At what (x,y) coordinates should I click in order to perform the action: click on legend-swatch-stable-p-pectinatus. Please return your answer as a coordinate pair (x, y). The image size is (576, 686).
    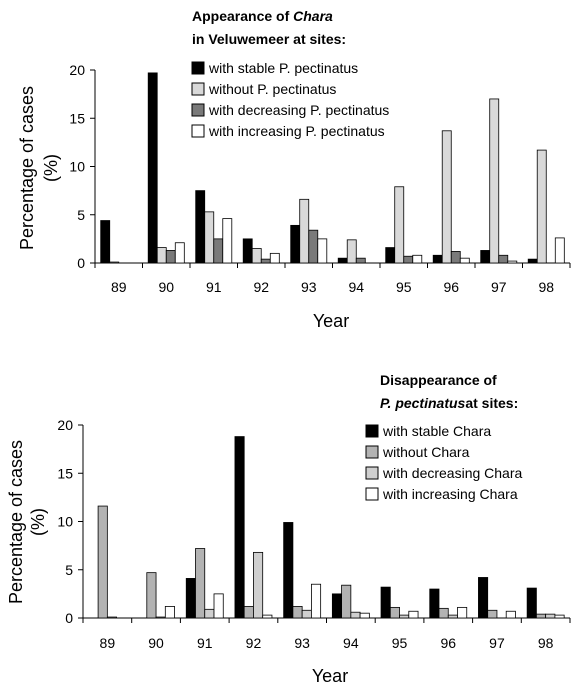
    Looking at the image, I should click on (198, 68).